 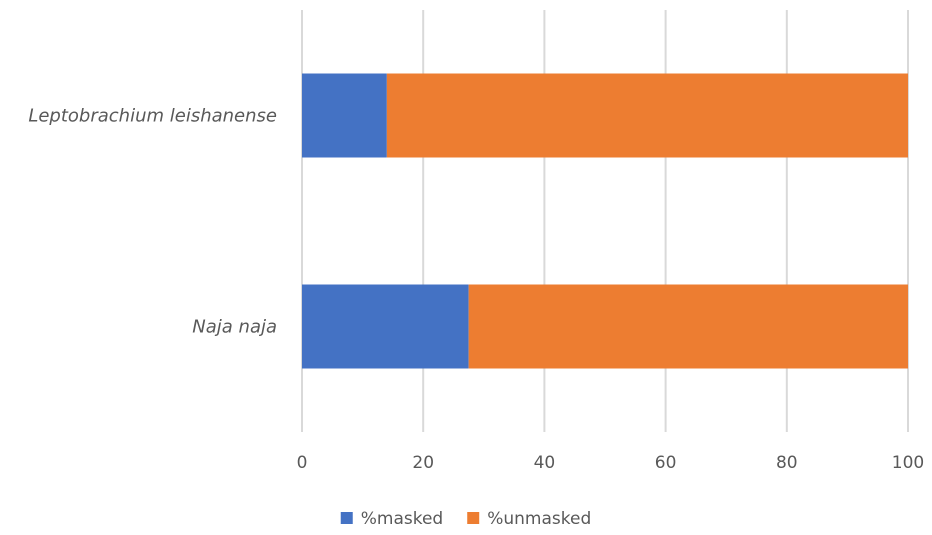 I want to click on x-tick-label: 20, so click(x=423, y=463).